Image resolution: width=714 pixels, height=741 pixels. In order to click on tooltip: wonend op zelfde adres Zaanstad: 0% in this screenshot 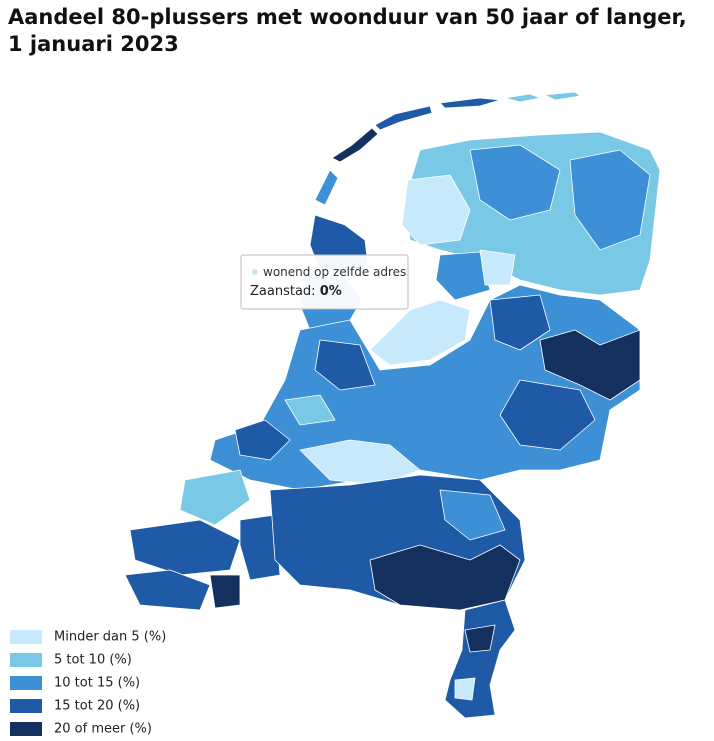, I will do `click(324, 282)`.